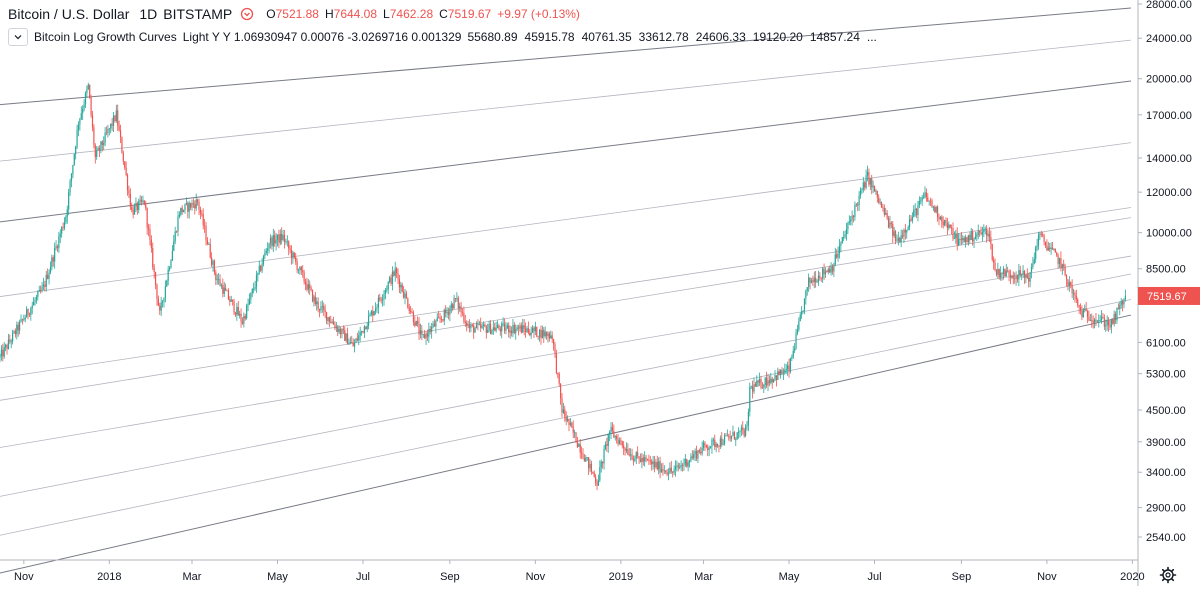 The width and height of the screenshot is (1200, 591). Describe the element at coordinates (292, 14) in the screenshot. I see `open-value: O7521.88` at that location.